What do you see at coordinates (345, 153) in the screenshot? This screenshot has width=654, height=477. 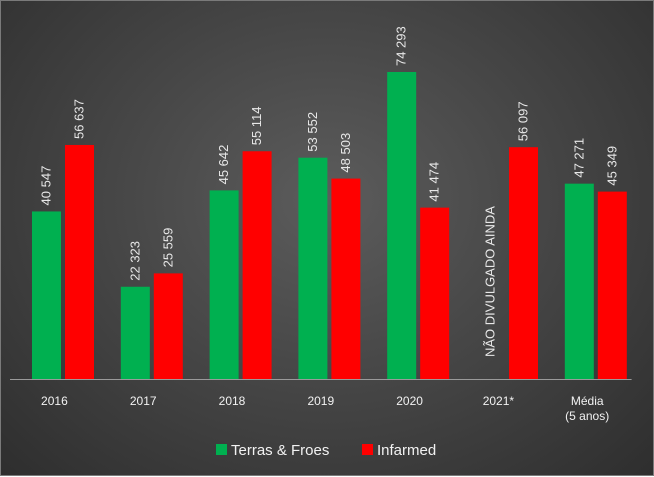 I see `data-label-infarmed-2019: 48 503` at bounding box center [345, 153].